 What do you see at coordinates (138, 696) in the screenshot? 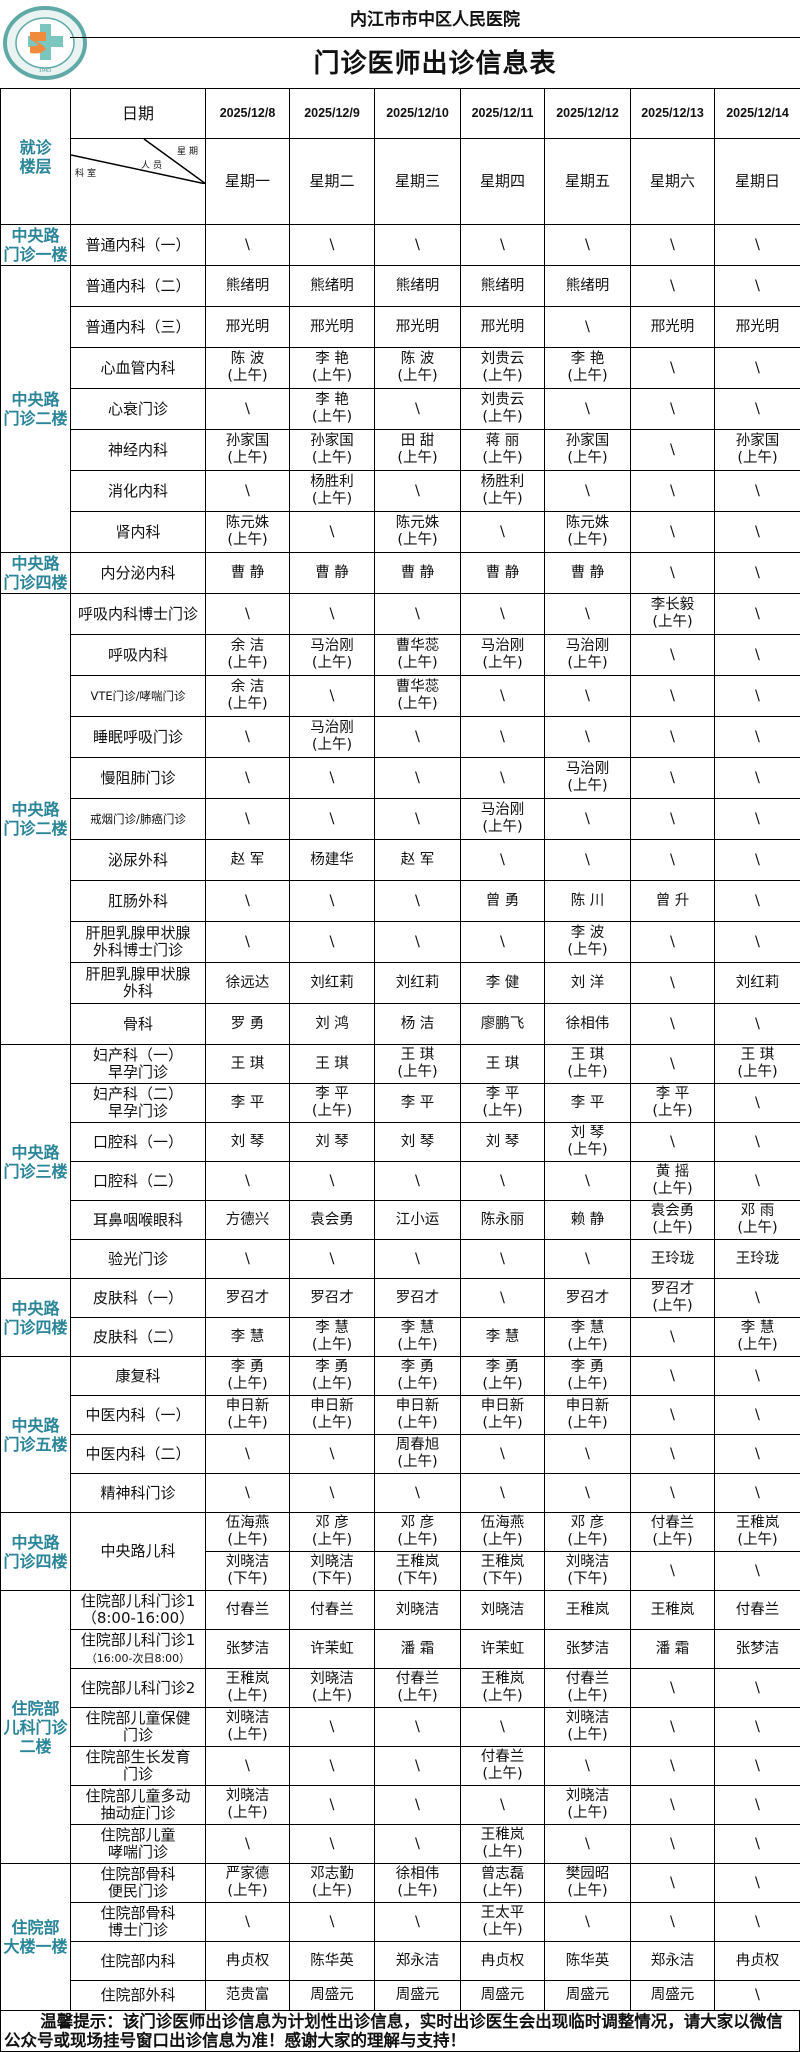
I see `department-name: VTE门诊/哮喘门诊` at bounding box center [138, 696].